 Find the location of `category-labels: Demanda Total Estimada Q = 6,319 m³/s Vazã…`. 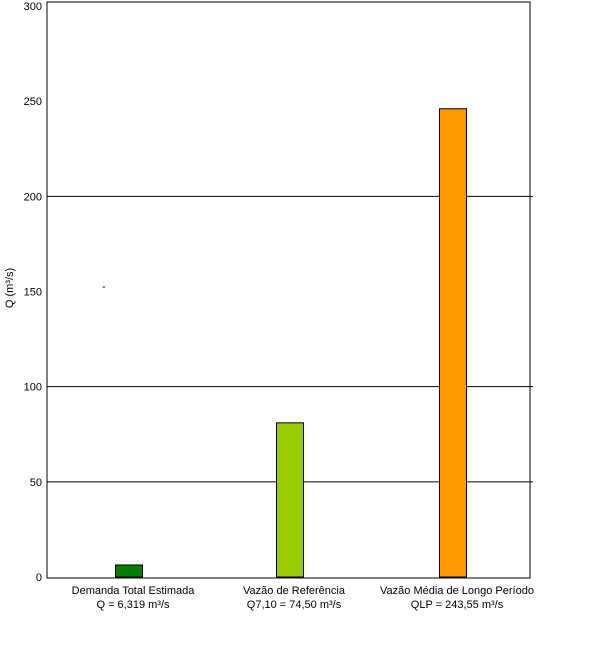

category-labels: Demanda Total Estimada Q = 6,319 m³/s Vazã… is located at coordinates (303, 598).